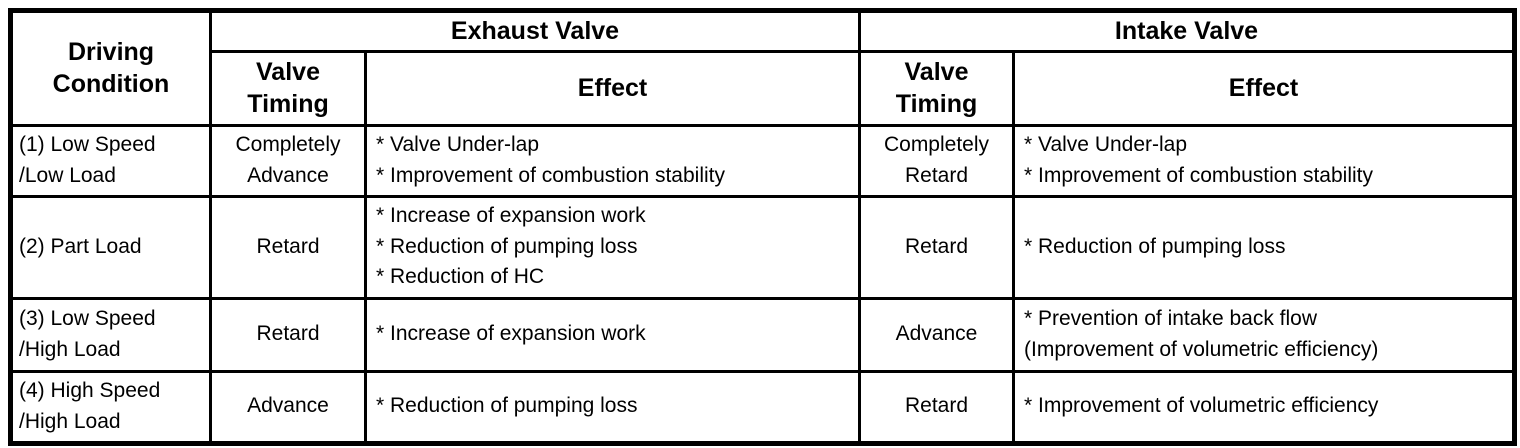 The image size is (1520, 448). I want to click on intake-valve-timing-cell: Completely Retard, so click(936, 160).